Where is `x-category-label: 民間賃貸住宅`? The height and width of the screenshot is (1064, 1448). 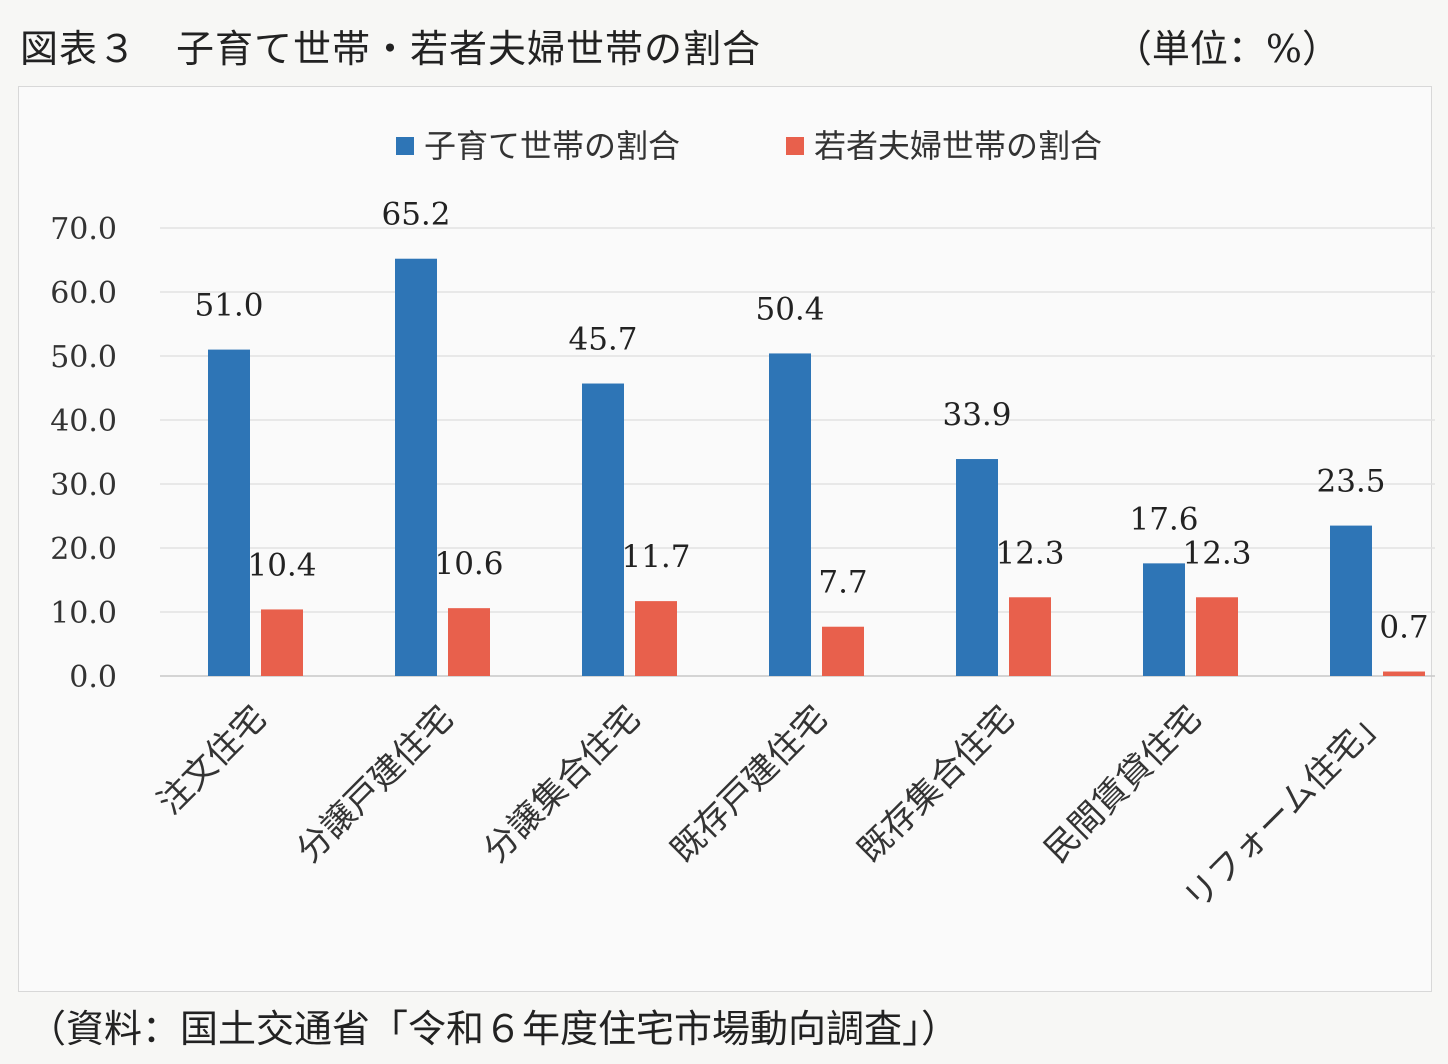 x-category-label: 民間賃貸住宅 is located at coordinates (1123, 784).